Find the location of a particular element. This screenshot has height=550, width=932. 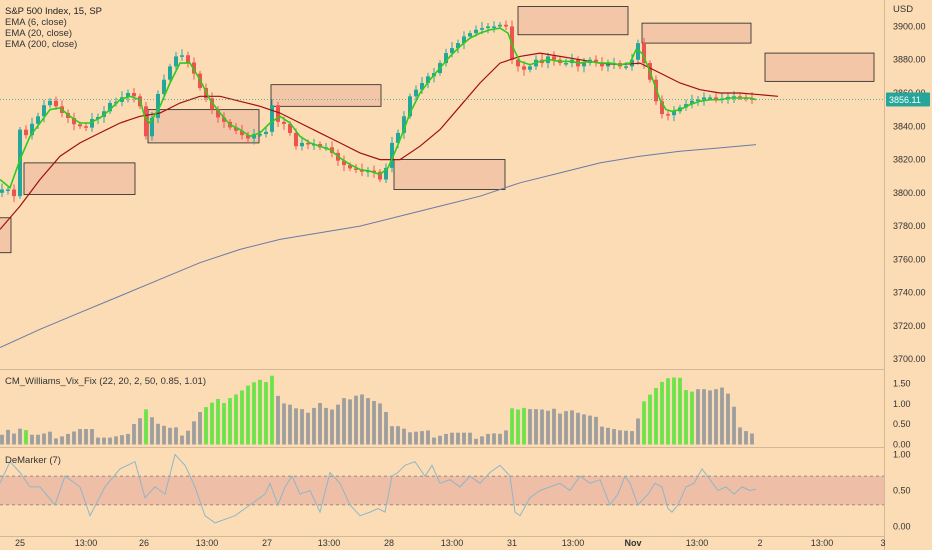

demarker-tick-label: 1.00 is located at coordinates (902, 455).